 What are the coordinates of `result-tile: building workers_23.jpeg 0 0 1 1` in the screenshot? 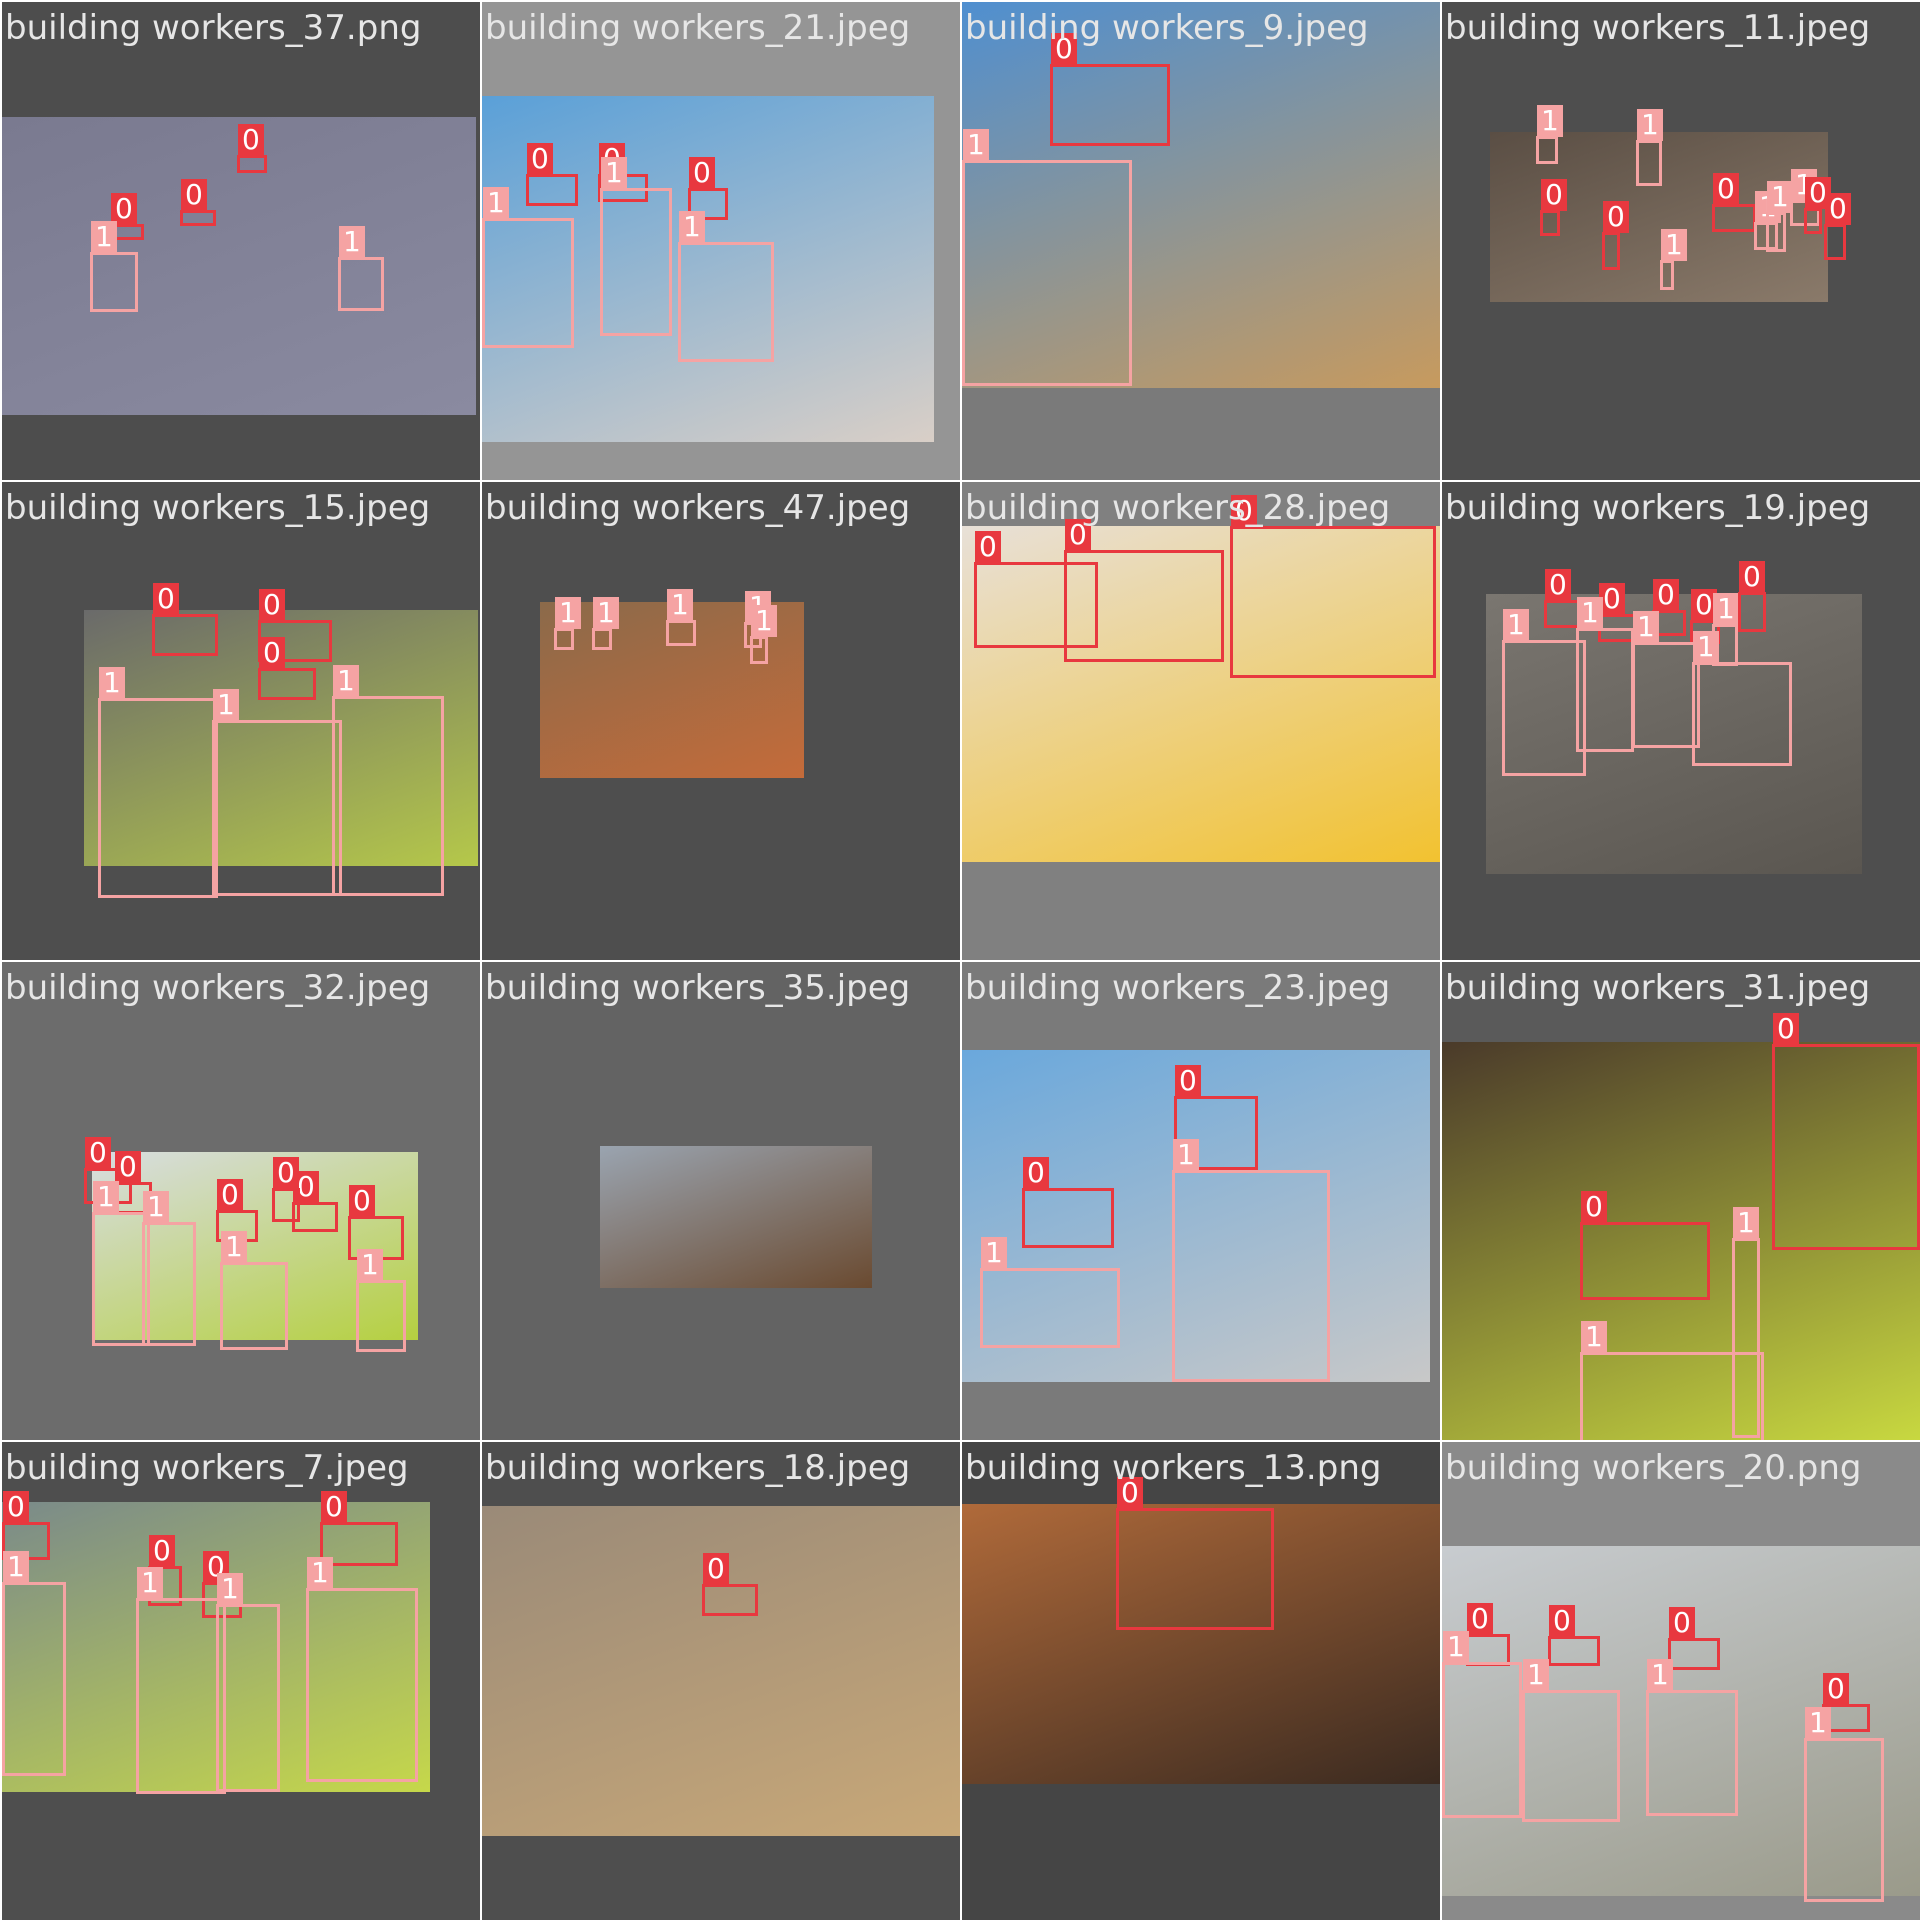 It's located at (1201, 1201).